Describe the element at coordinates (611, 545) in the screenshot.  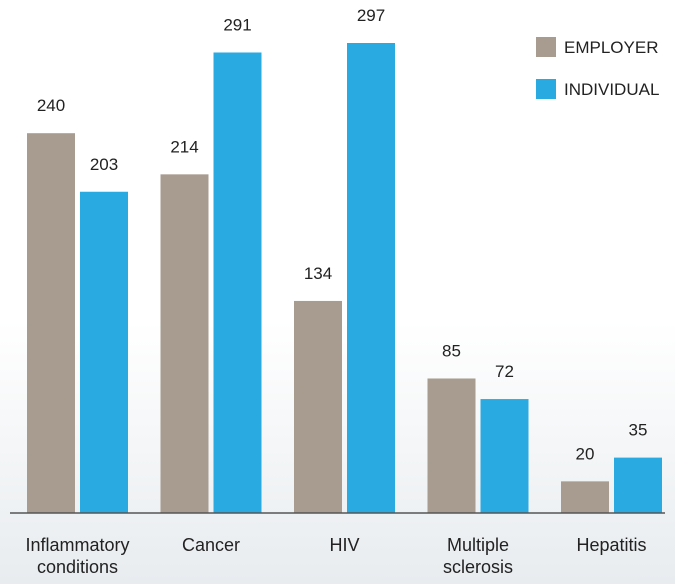
I see `x-tick-label: Hepatitis` at that location.